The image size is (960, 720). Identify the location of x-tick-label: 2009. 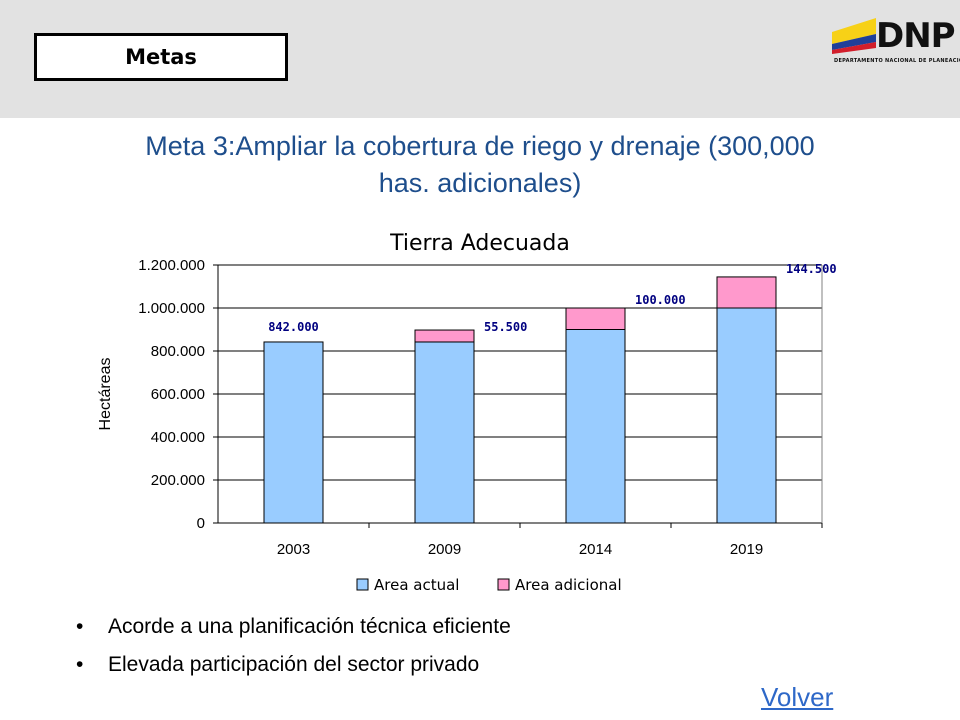
(444, 549).